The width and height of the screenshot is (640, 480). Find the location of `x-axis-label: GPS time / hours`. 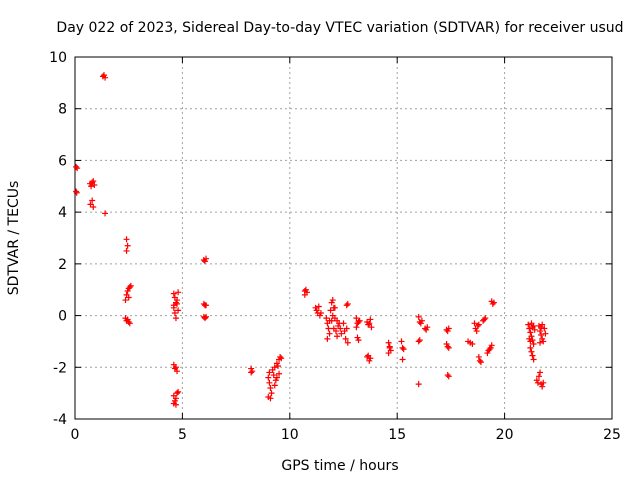

x-axis-label: GPS time / hours is located at coordinates (339, 466).